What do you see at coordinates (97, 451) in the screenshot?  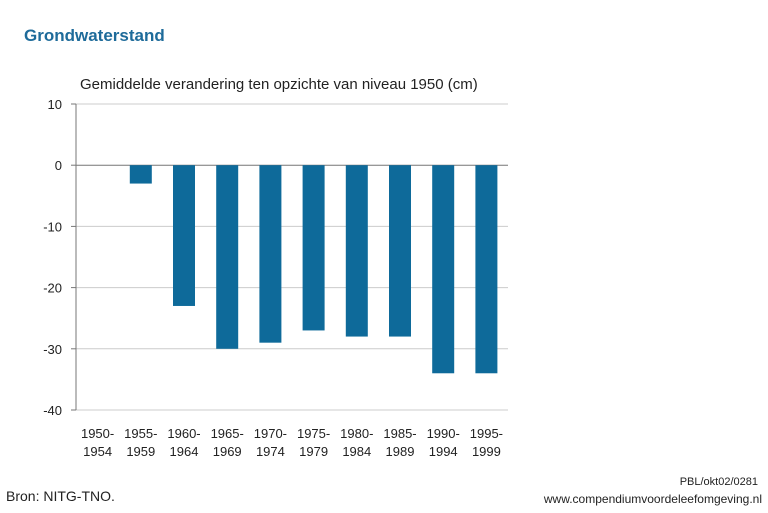 I see `x-tick-label: 1954` at bounding box center [97, 451].